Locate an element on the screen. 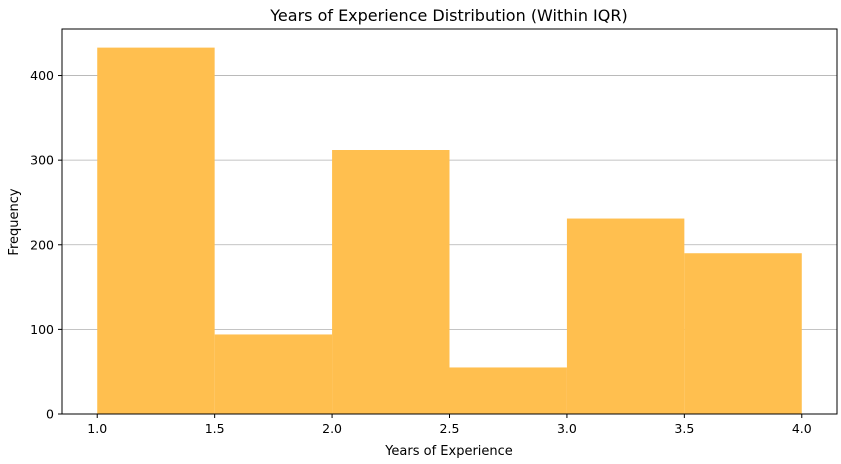 The width and height of the screenshot is (841, 464). y-tick-label-4: 400 is located at coordinates (42, 75).